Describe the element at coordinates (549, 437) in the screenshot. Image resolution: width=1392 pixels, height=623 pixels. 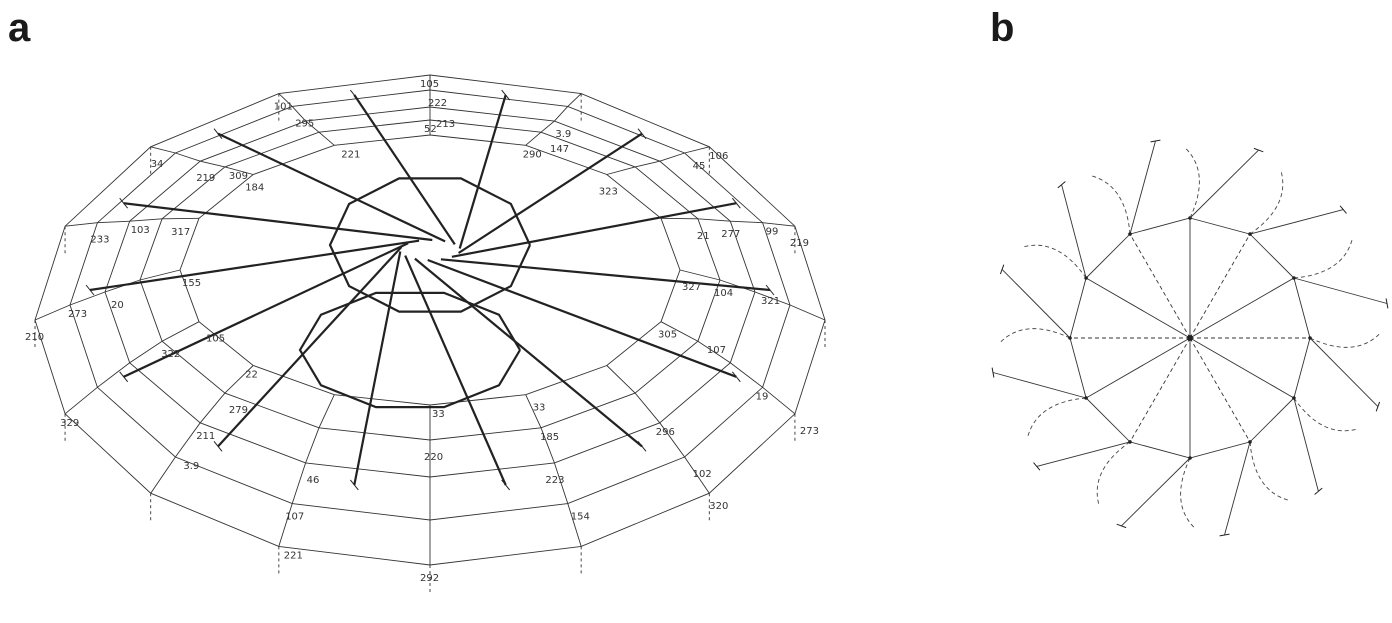
I see `annotation-33: 185` at that location.